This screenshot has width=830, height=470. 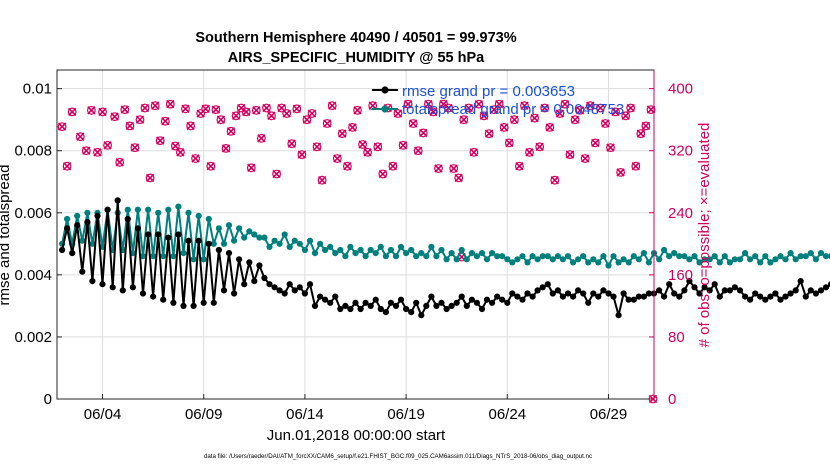 I want to click on legend-rmse-label: rmse grand pr = 0.003653, so click(x=488, y=91).